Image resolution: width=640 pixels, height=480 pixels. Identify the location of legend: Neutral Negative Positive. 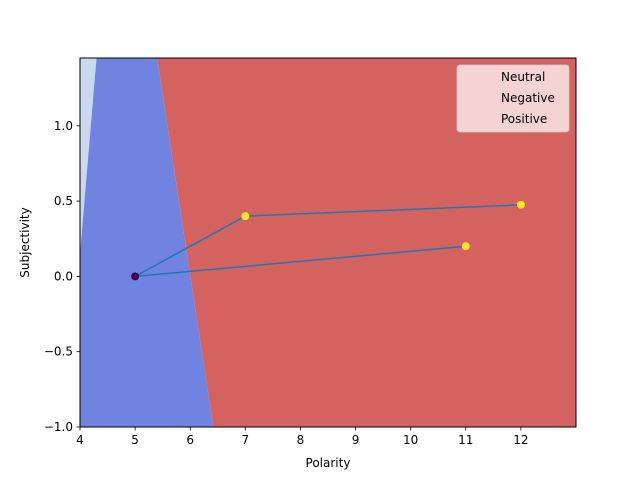
(513, 98).